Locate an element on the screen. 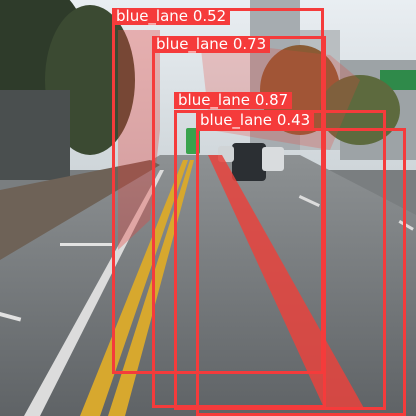 This screenshot has width=416, height=416. detection-score: 0.52 is located at coordinates (209, 16).